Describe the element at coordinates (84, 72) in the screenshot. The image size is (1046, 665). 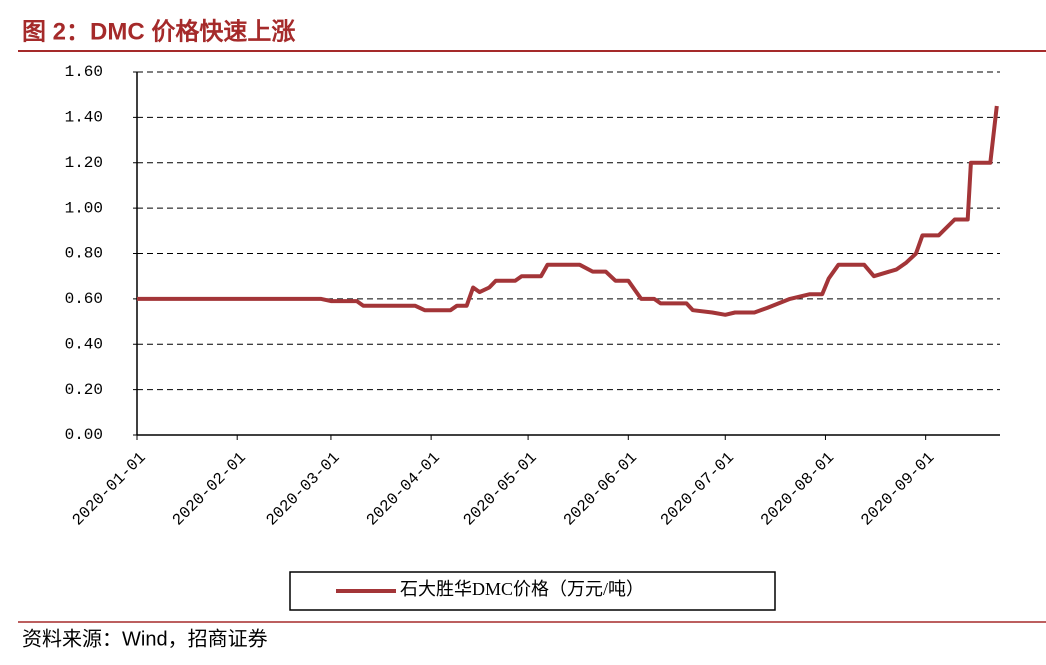
I see `y-tick-label: 1.60` at that location.